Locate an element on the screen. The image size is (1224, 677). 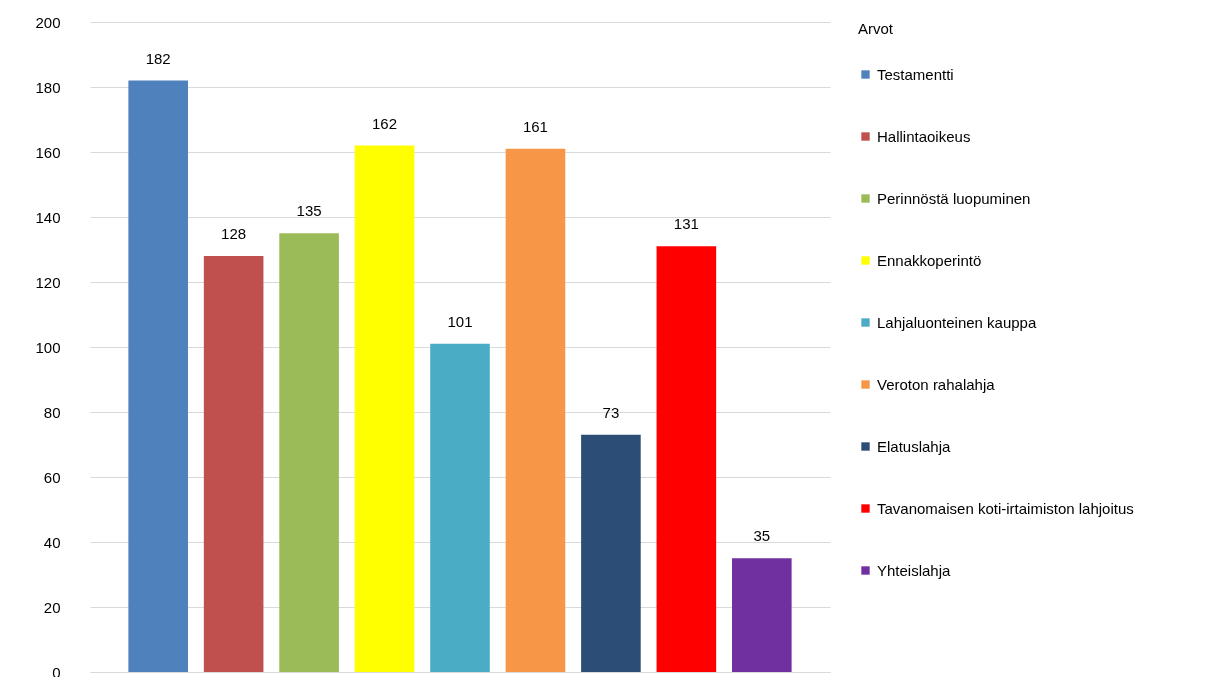
legend-label: Lahjaluonteinen kauppa is located at coordinates (957, 322).